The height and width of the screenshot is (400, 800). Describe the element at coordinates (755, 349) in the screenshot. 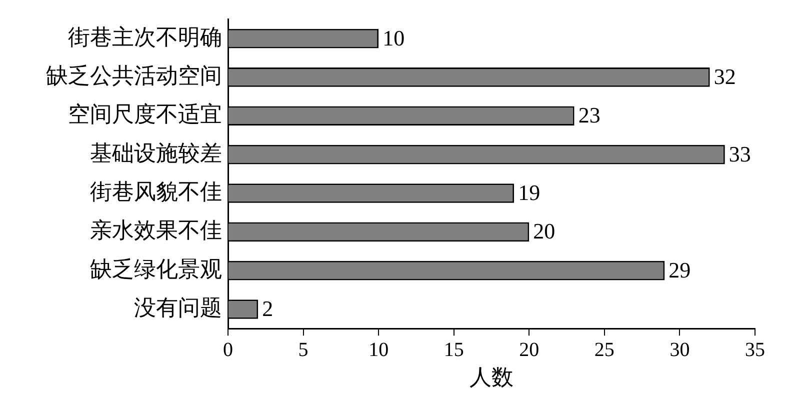

I see `x-tick-label: 35` at that location.